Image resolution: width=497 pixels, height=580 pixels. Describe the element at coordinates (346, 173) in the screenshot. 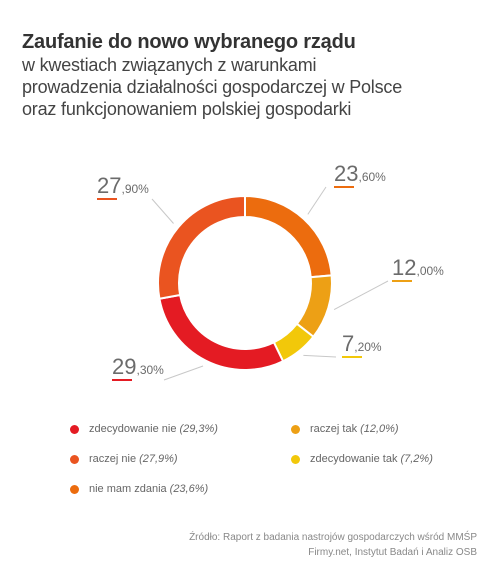

I see `data-label-integer: 23` at that location.